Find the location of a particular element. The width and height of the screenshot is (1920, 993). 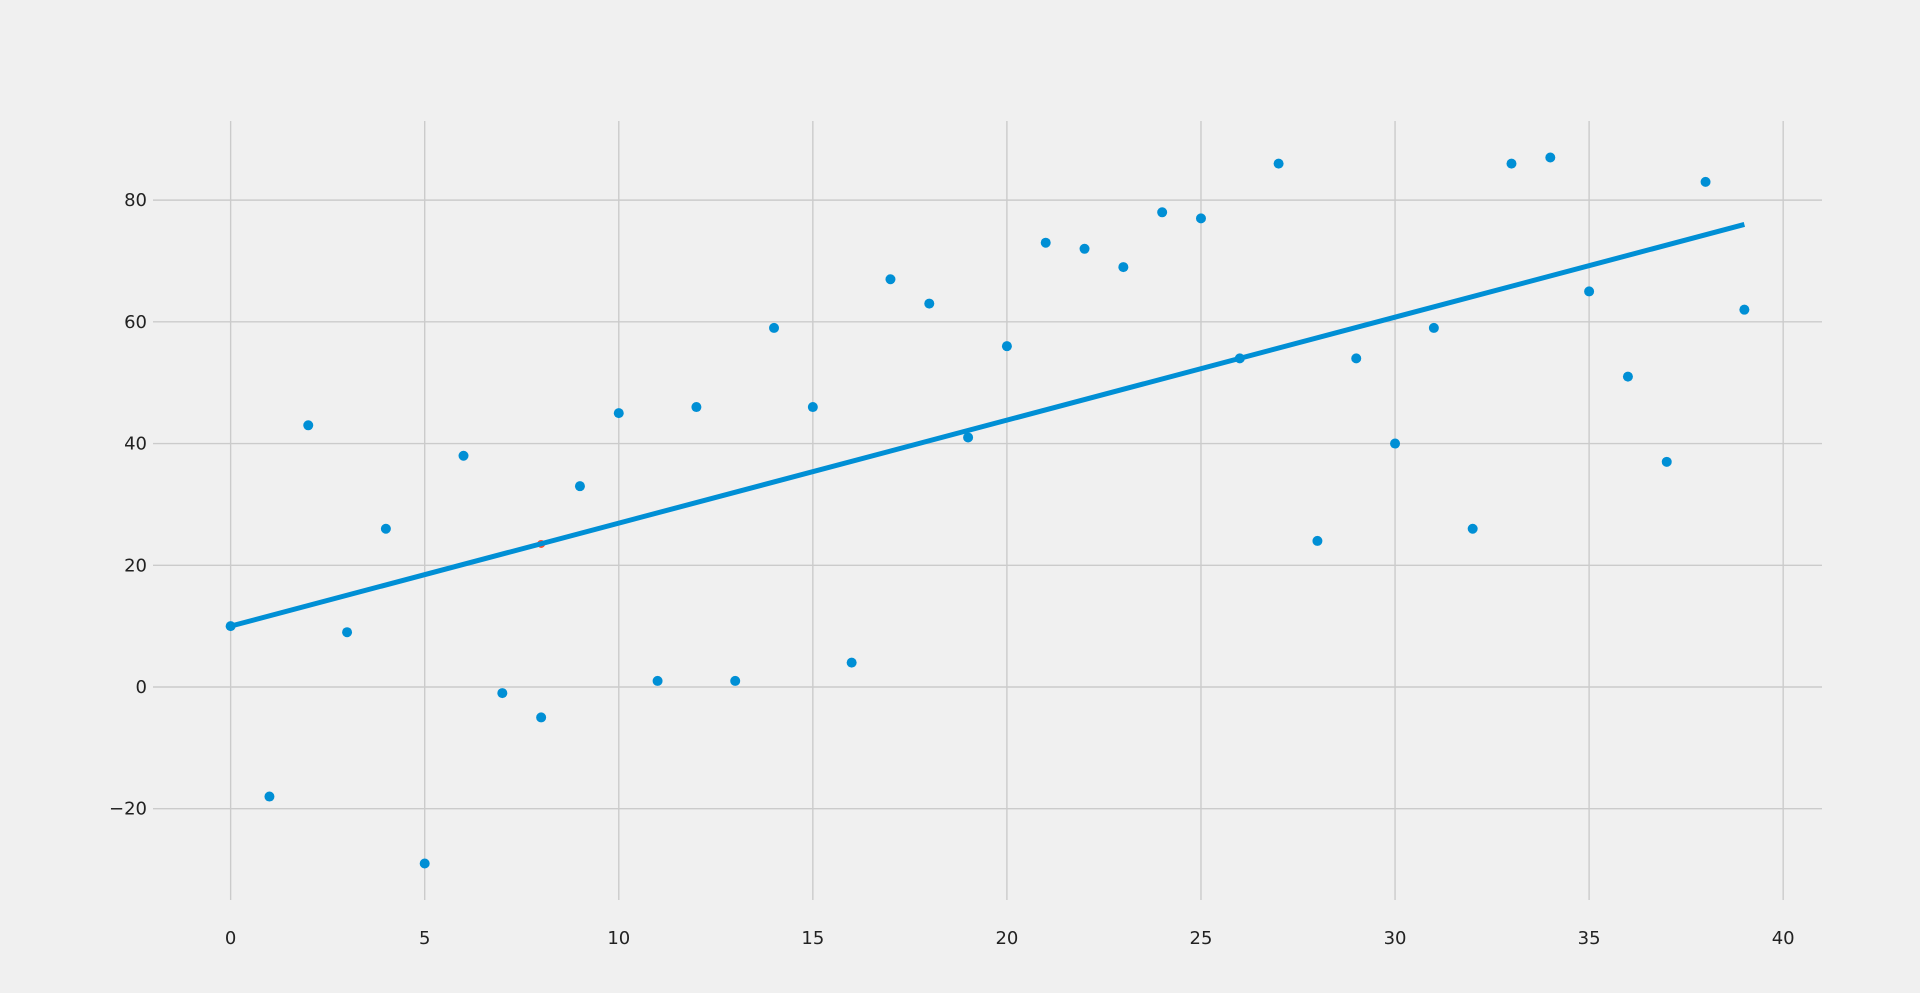

y-tick-label: 40 is located at coordinates (135, 444).